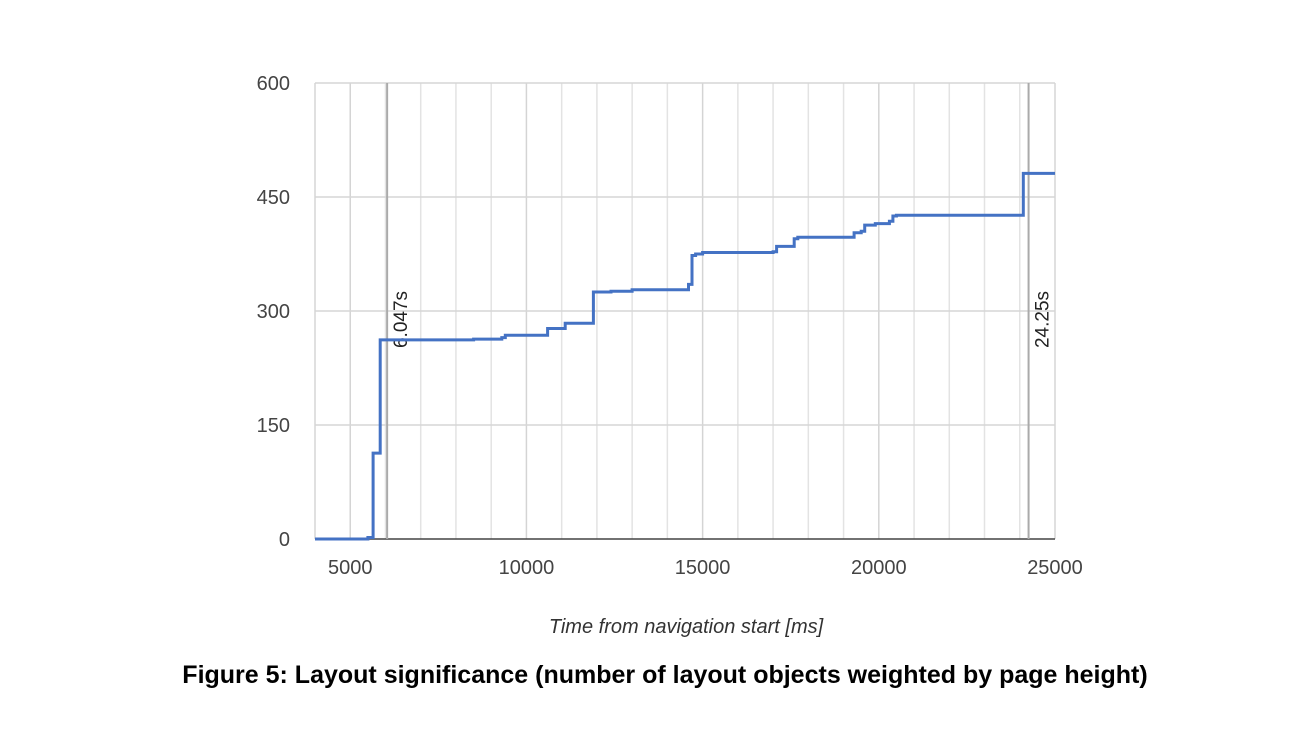  Describe the element at coordinates (350, 568) in the screenshot. I see `x-tick-label: 5000` at that location.